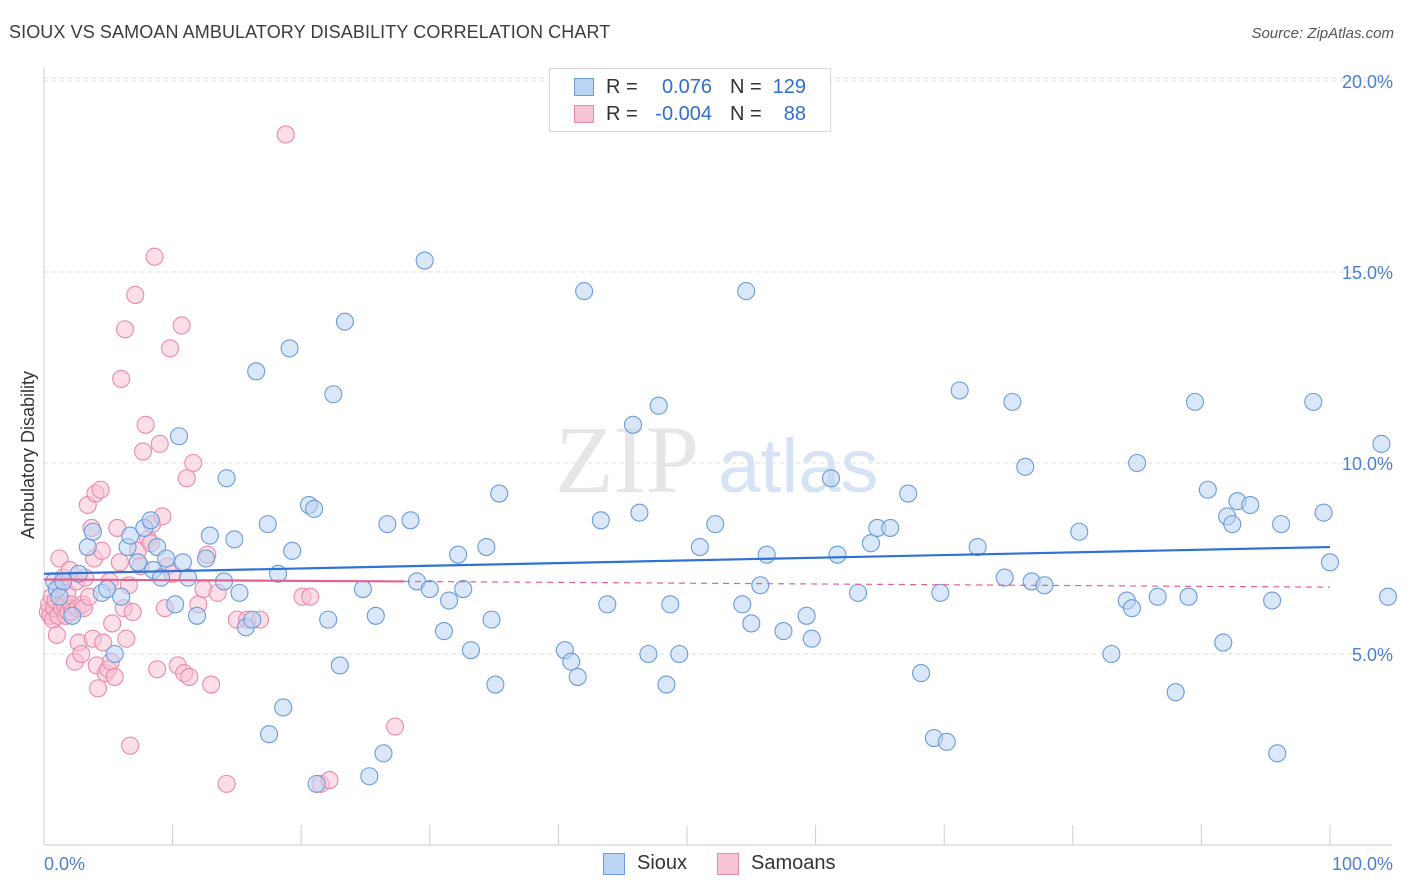 The height and width of the screenshot is (892, 1406). What do you see at coordinates (686, 86) in the screenshot?
I see `r-value: 0.076` at bounding box center [686, 86].